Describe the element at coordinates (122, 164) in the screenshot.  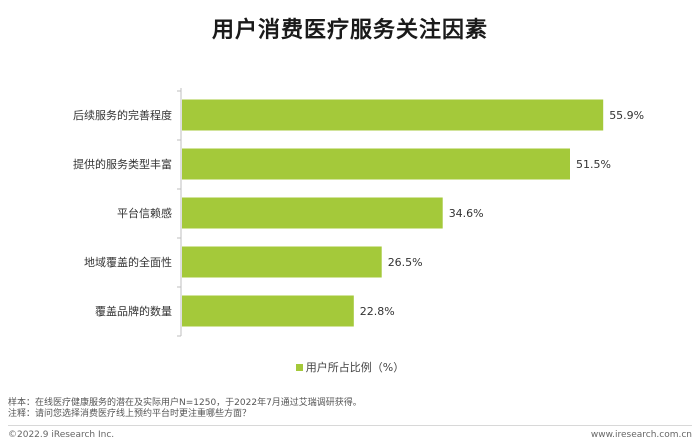
I see `category-label: 提供的服务类型丰富` at that location.